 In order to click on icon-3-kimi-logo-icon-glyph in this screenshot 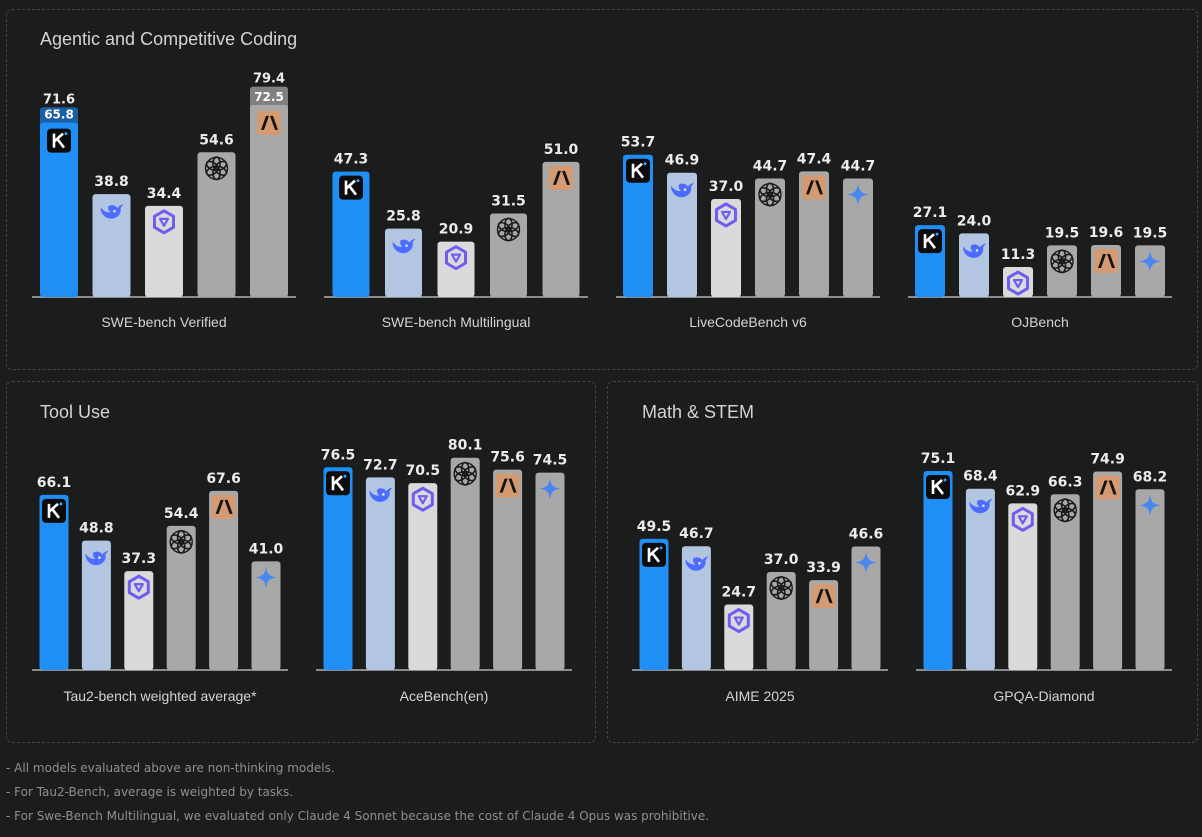, I will do `click(930, 241)`.